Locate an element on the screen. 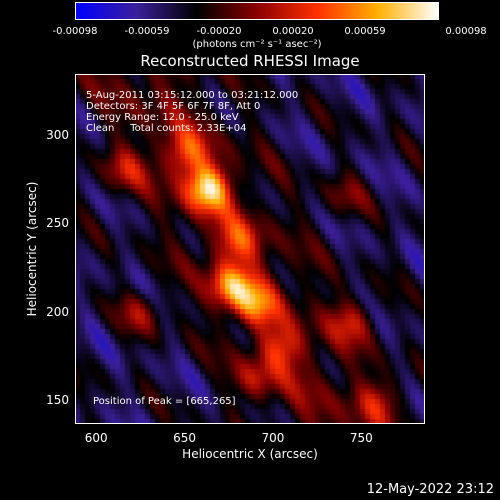 This screenshot has height=500, width=500. info-time-range: 5-Aug-2011 03:15:12.000 to 03:21:12.000 is located at coordinates (192, 95).